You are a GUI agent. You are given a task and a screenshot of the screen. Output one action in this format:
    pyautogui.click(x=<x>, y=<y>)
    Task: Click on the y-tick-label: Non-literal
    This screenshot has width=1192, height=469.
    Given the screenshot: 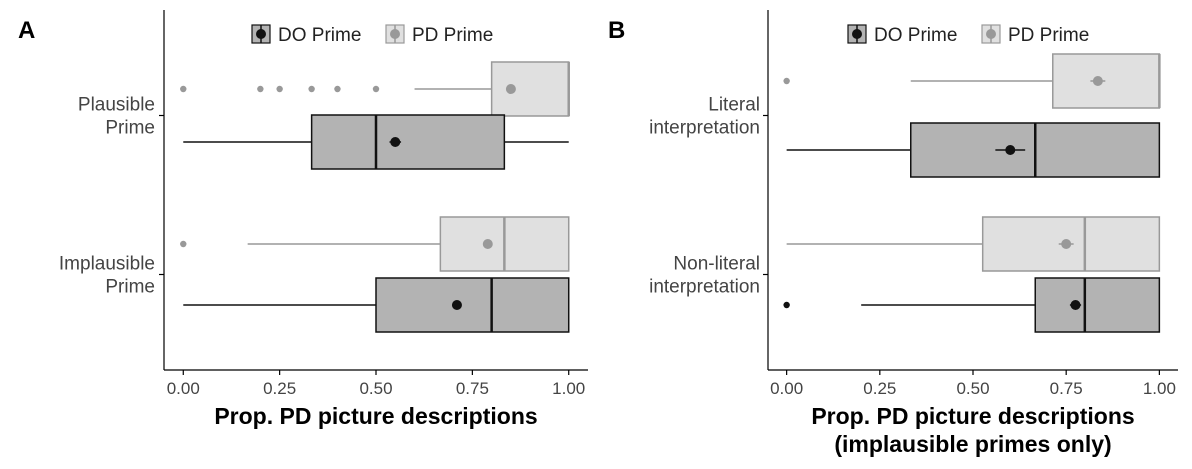 What is the action you would take?
    pyautogui.click(x=716, y=264)
    